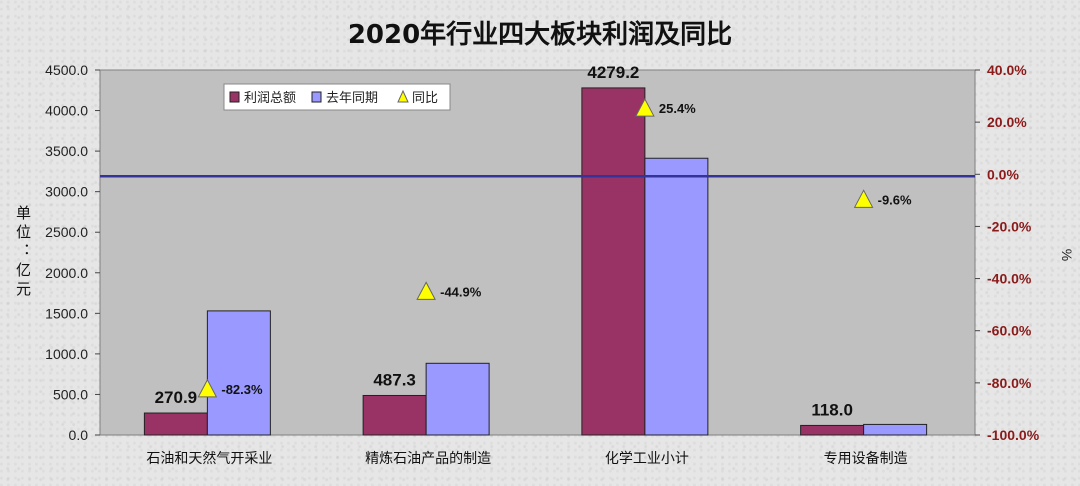 The height and width of the screenshot is (486, 1080). Describe the element at coordinates (66, 313) in the screenshot. I see `y-tick-label: 1500.0` at that location.